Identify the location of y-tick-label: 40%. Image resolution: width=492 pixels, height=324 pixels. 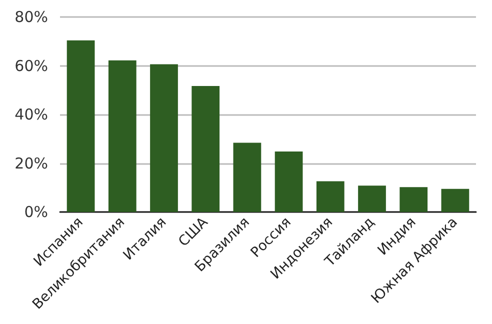
(31, 115).